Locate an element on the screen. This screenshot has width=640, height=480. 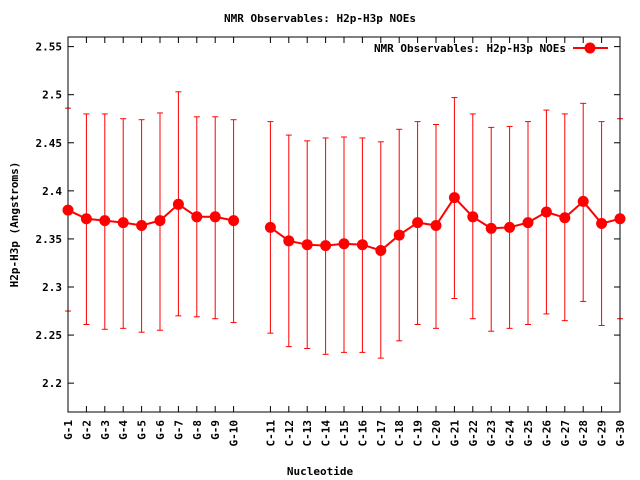
data-points is located at coordinates (344, 224).